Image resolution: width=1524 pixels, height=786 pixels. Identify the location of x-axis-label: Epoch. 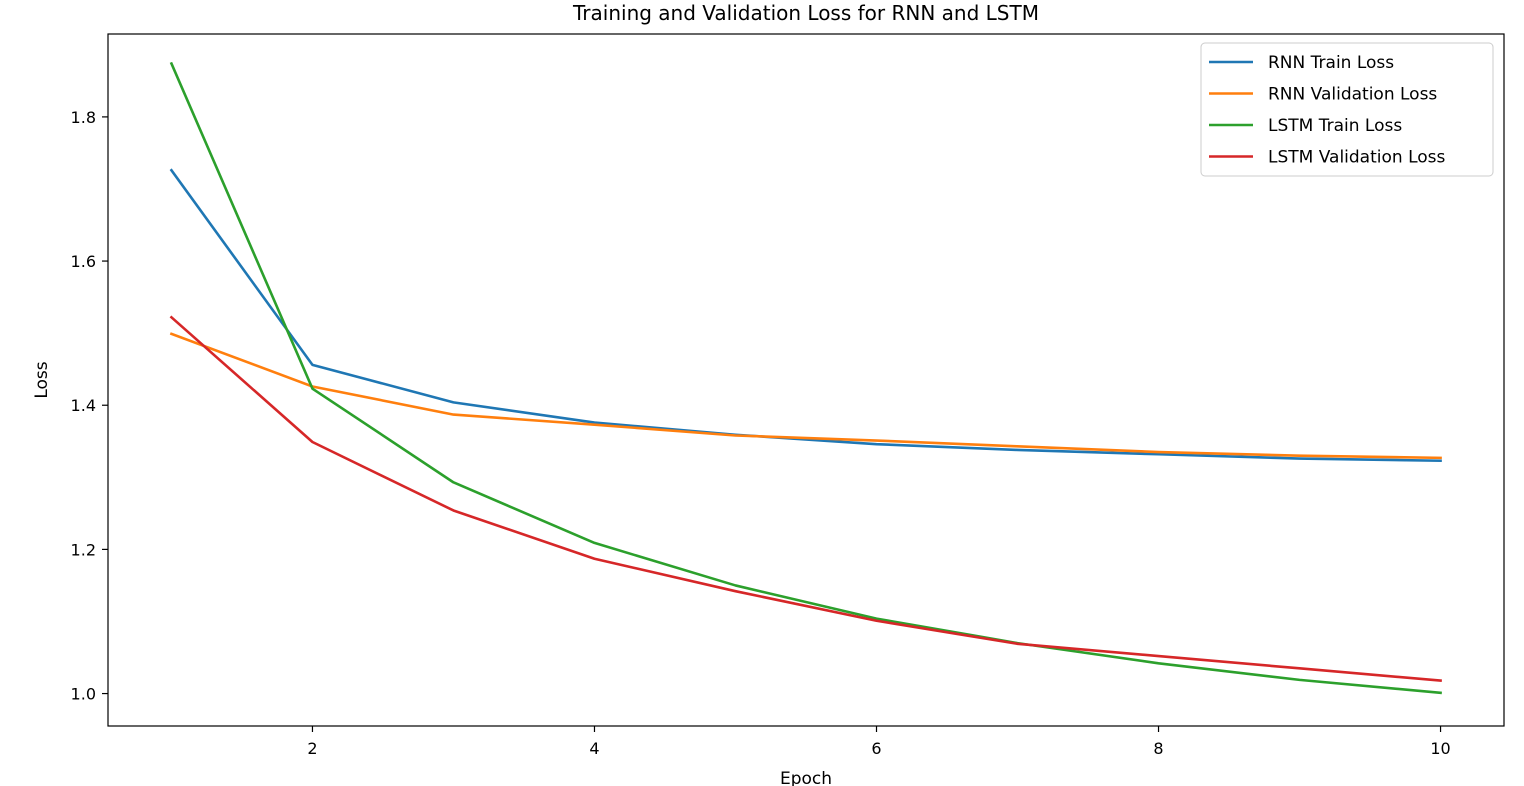
(806, 777).